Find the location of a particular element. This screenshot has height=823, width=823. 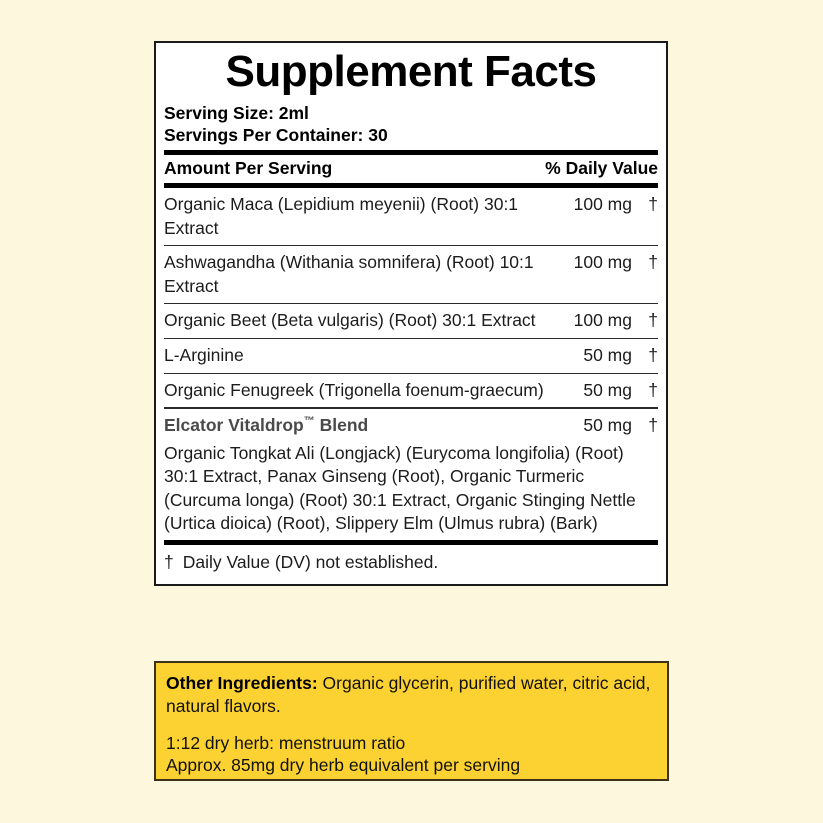

ingredient-name: L-Arginine is located at coordinates (204, 355).